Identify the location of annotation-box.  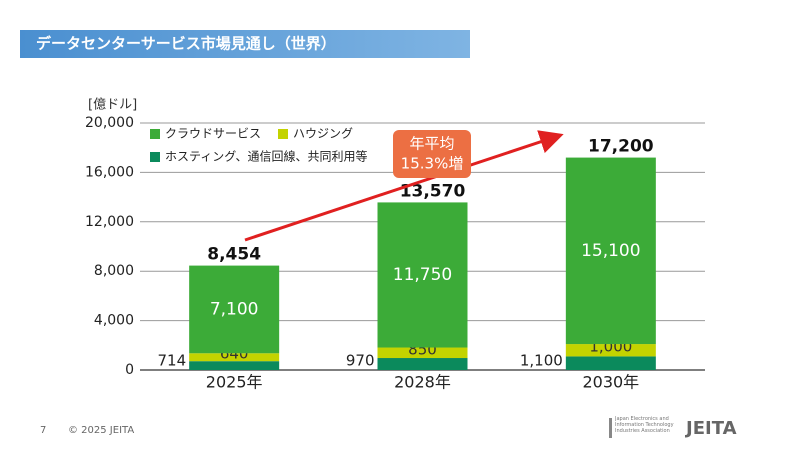
(432, 154).